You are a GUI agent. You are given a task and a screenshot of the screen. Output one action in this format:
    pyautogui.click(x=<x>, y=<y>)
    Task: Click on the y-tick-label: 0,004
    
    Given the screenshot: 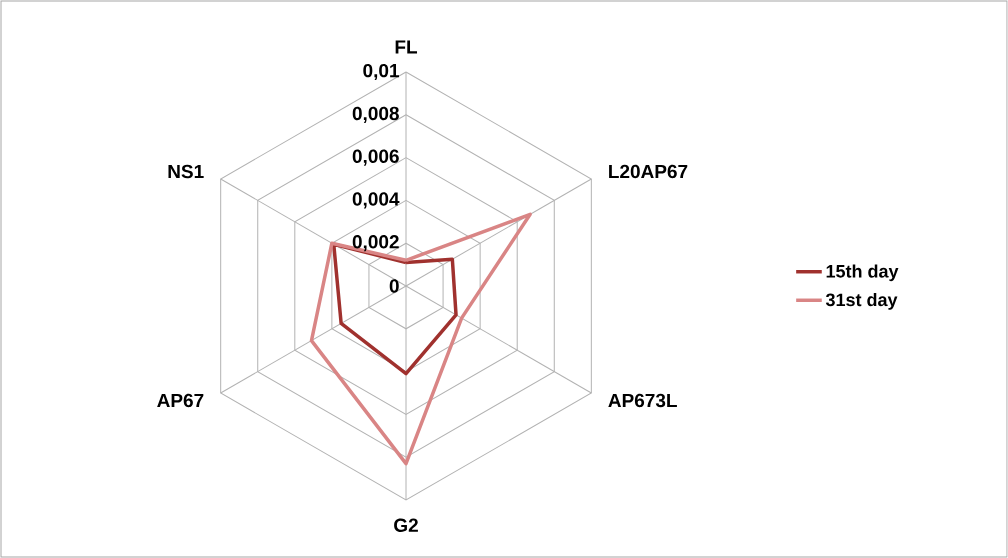 What is the action you would take?
    pyautogui.click(x=376, y=200)
    